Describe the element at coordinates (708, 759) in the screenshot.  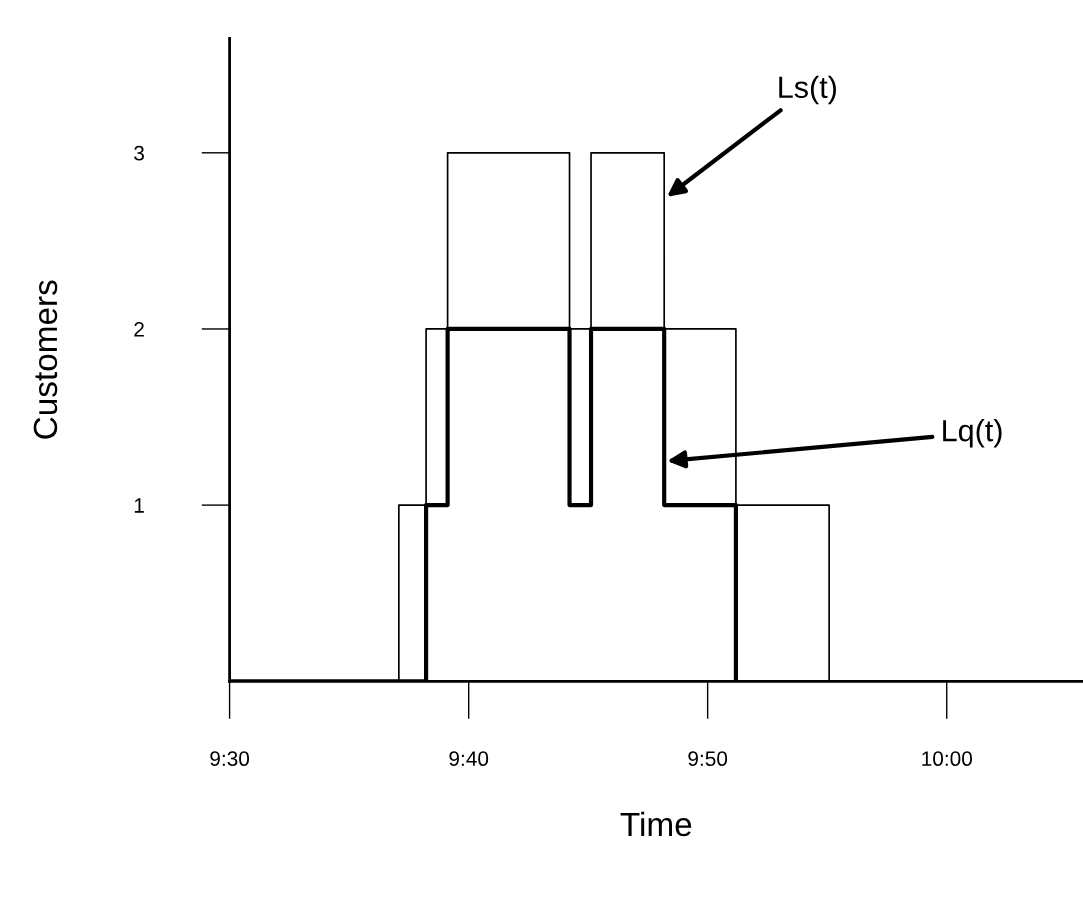
I see `x-tick-label: 9:50` at that location.